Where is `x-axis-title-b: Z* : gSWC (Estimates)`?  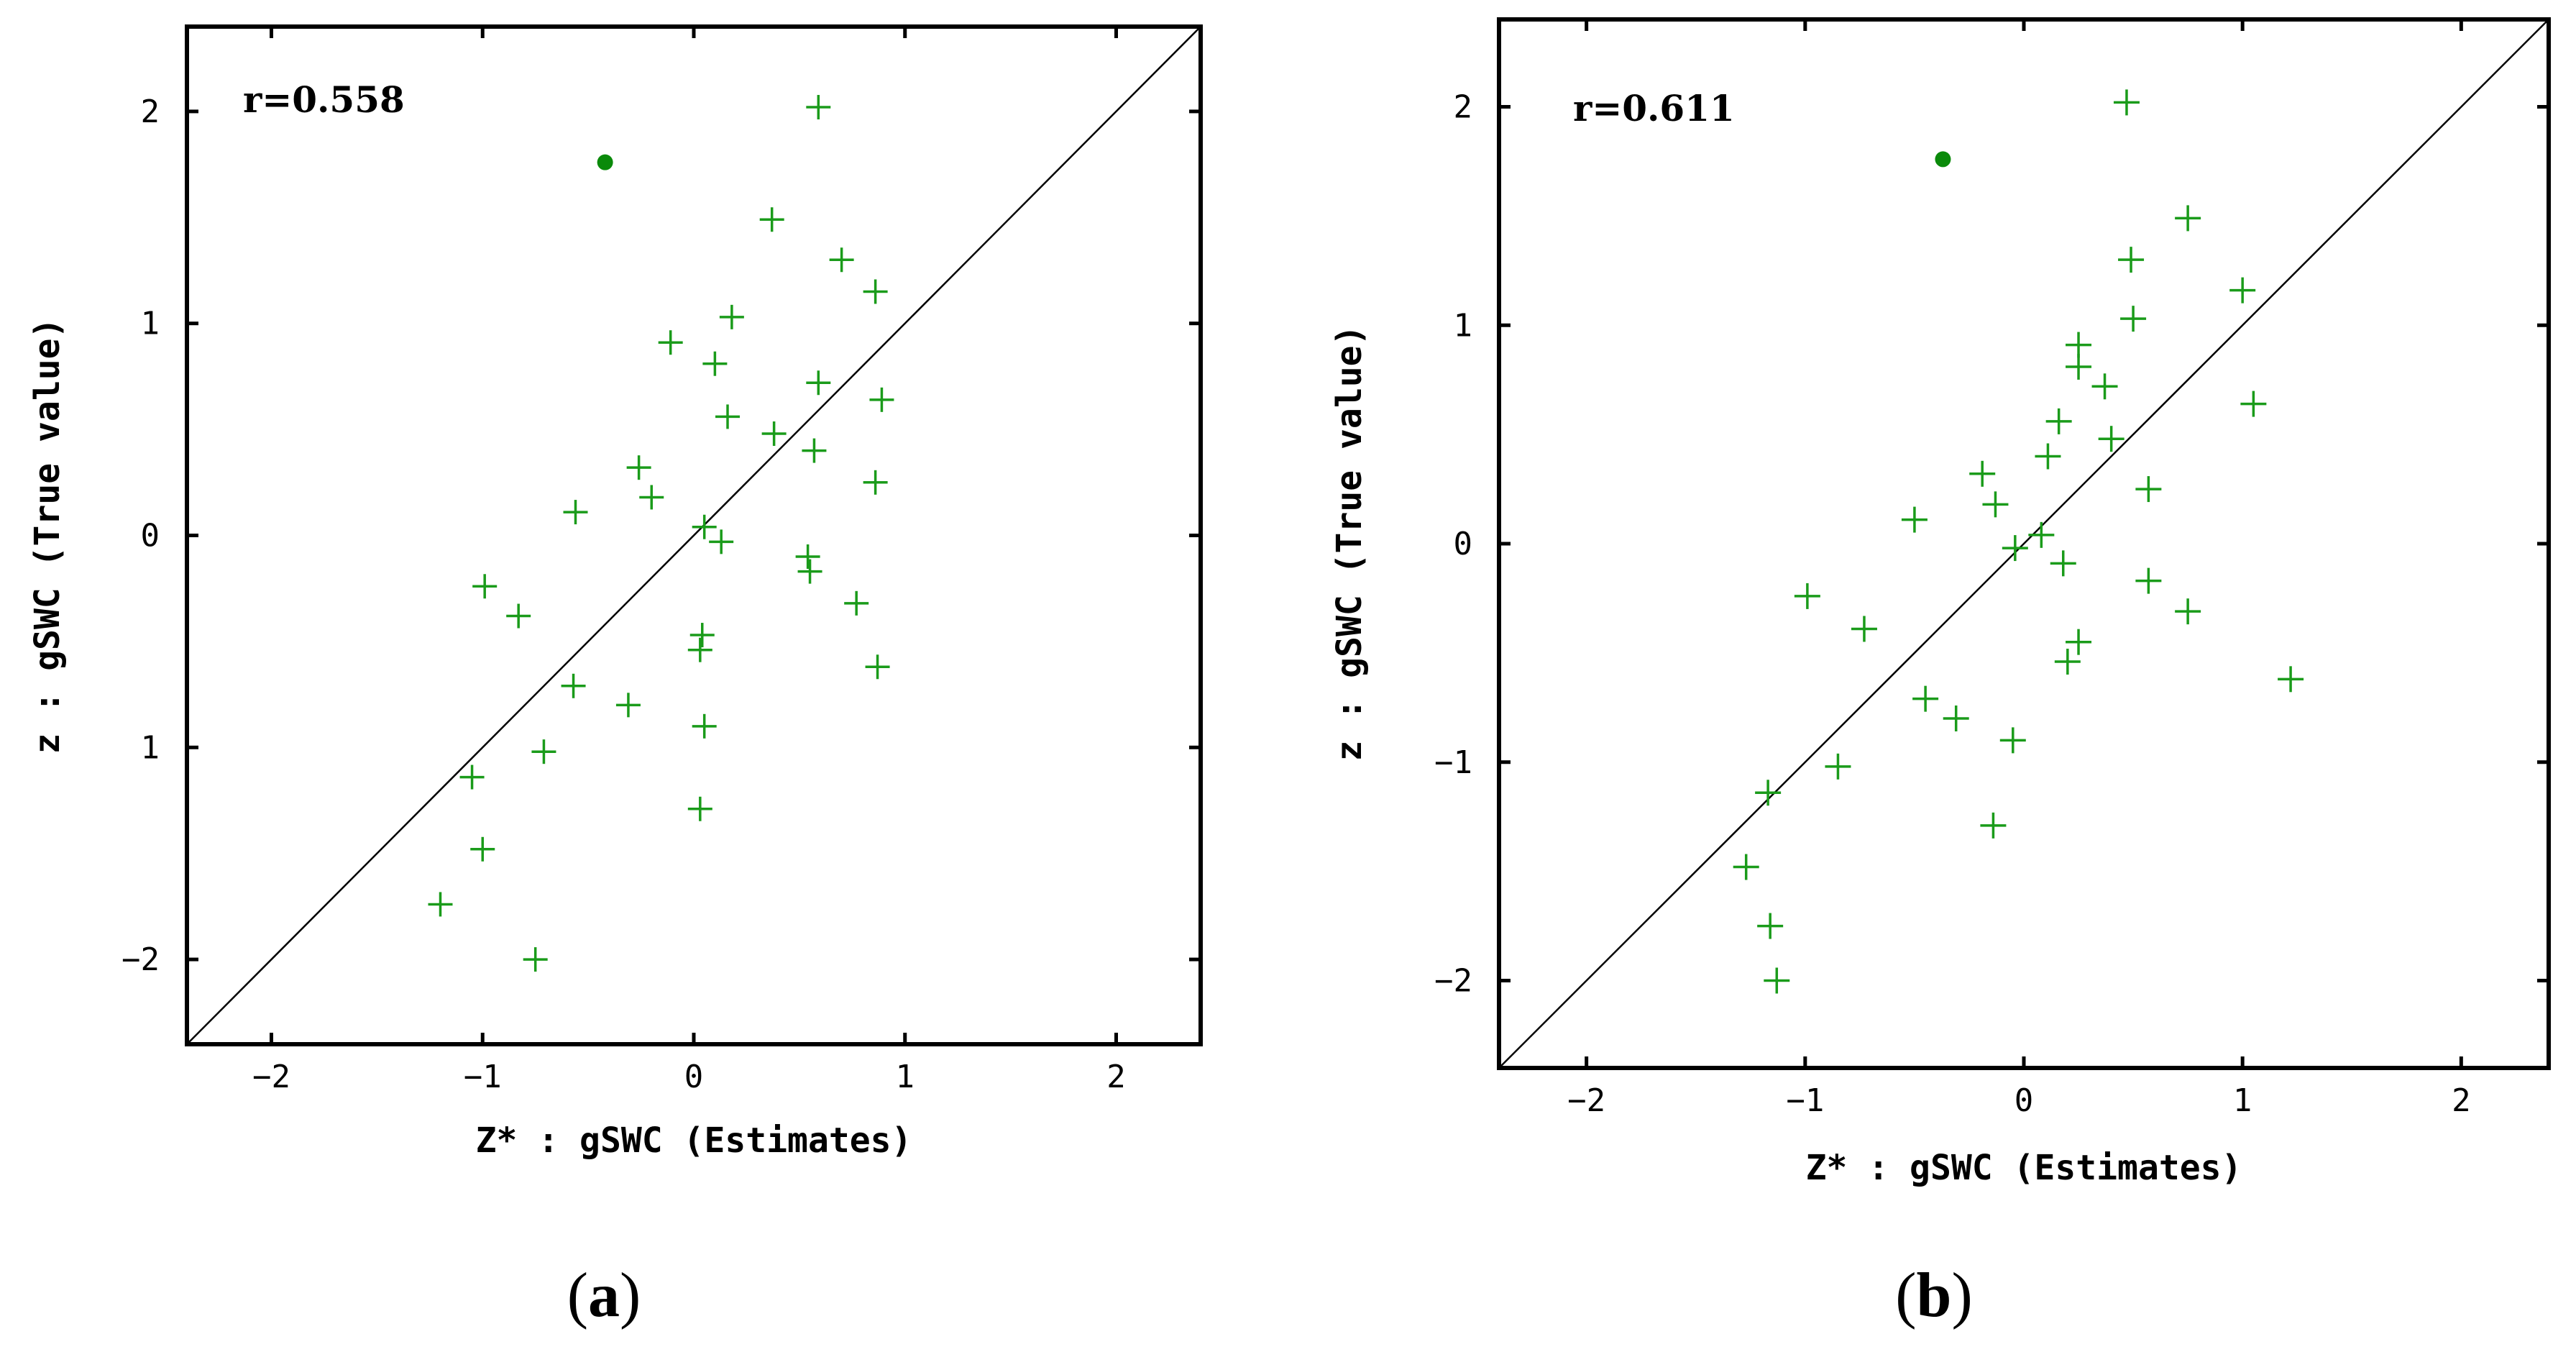 x-axis-title-b: Z* : gSWC (Estimates) is located at coordinates (2024, 1168).